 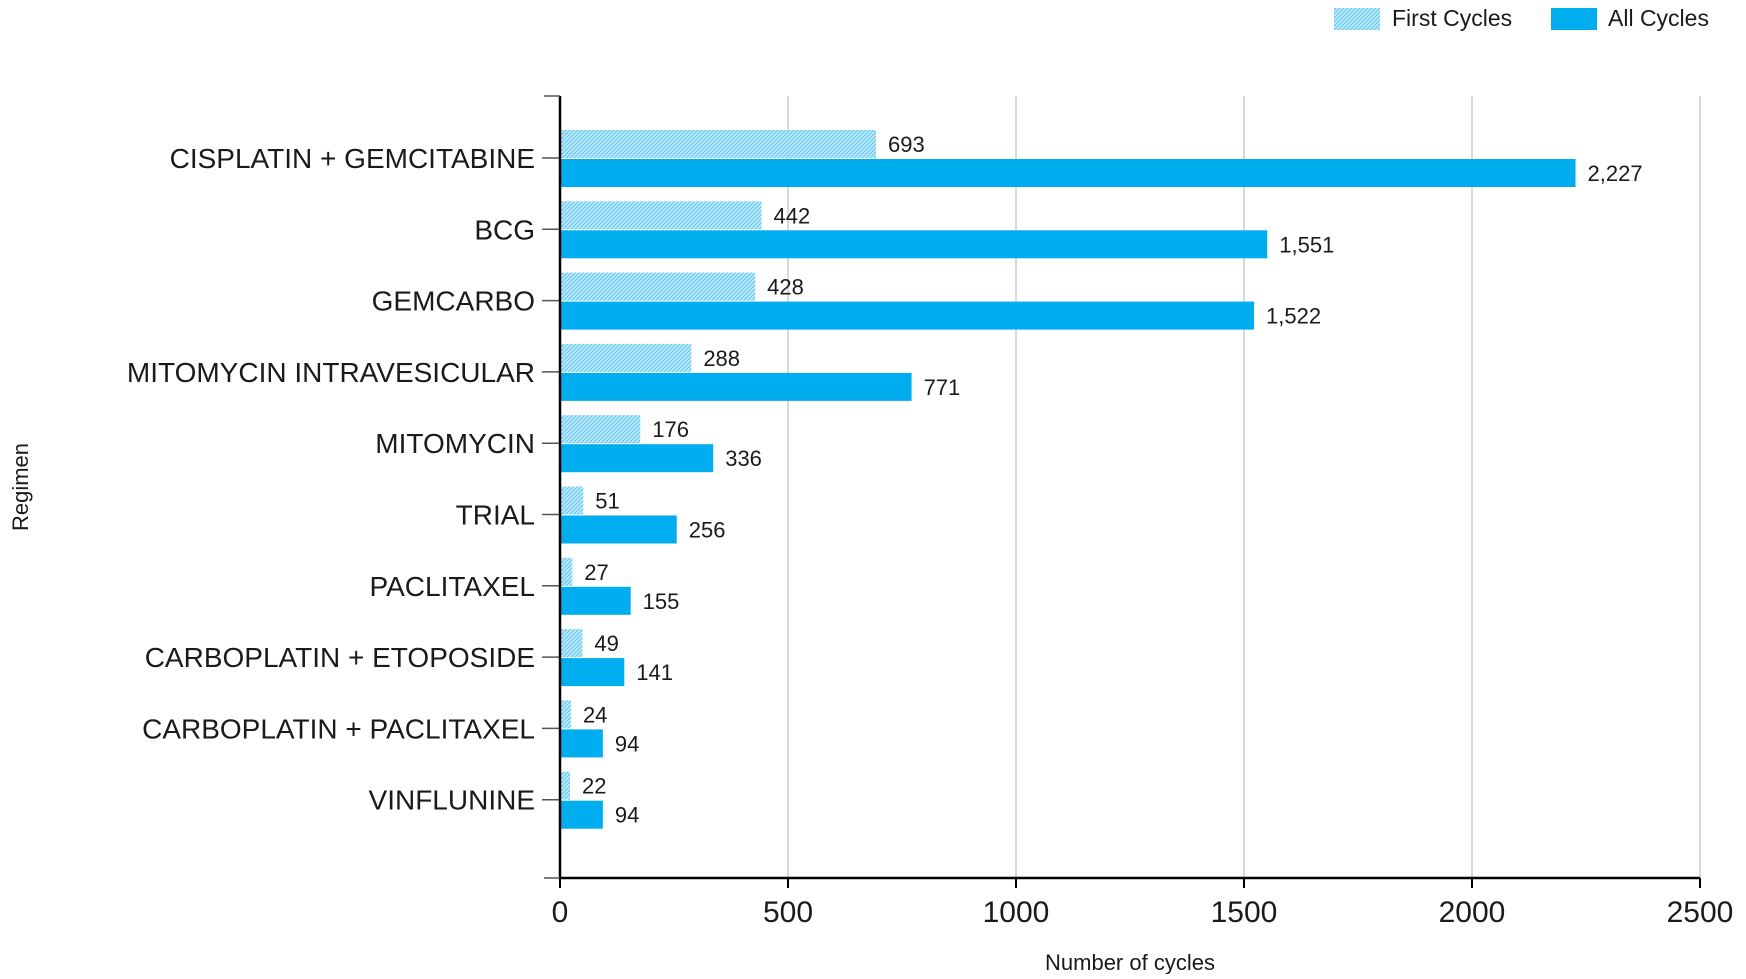 I want to click on data-label-first-cycles: 288, so click(x=721, y=358).